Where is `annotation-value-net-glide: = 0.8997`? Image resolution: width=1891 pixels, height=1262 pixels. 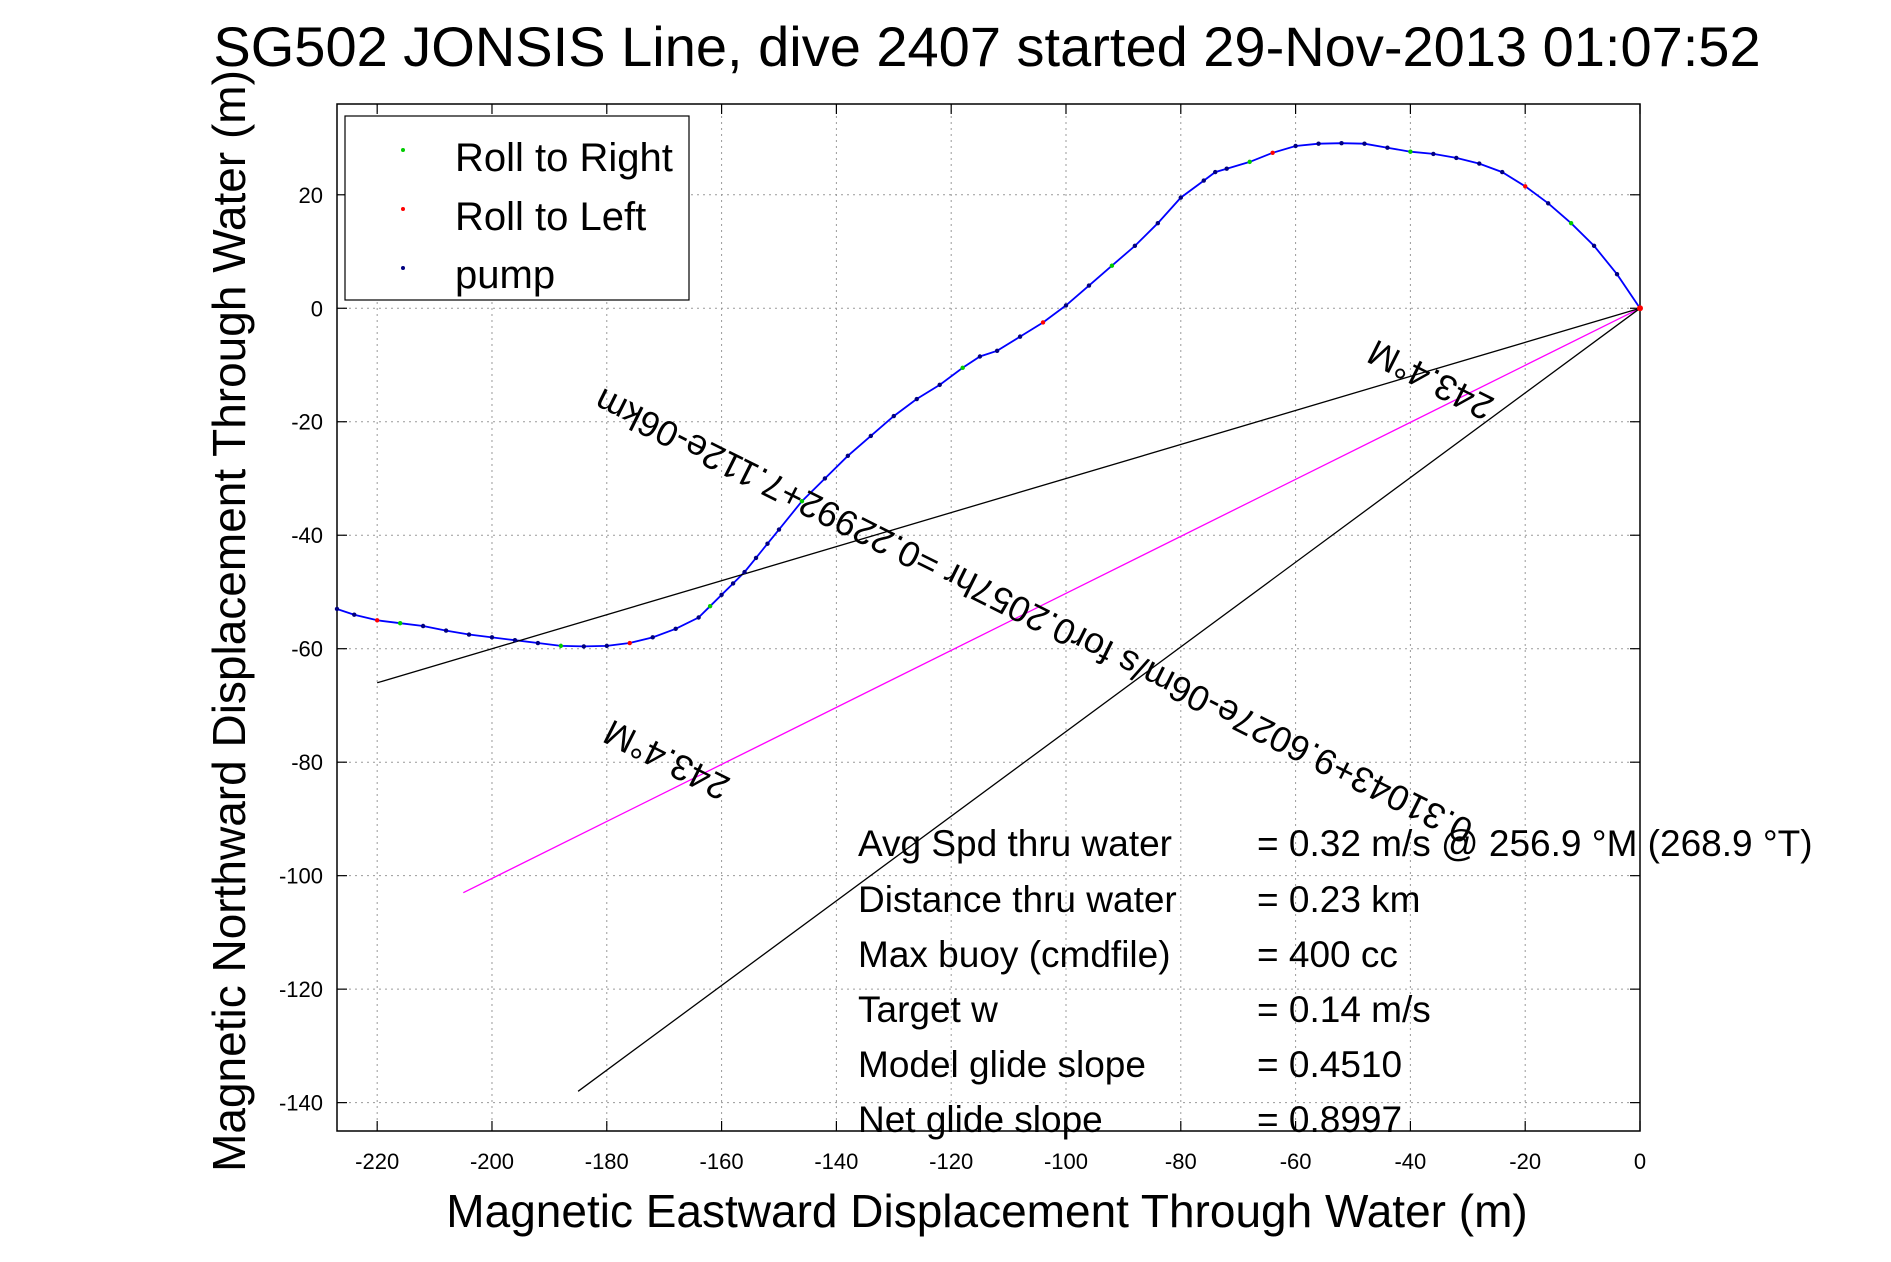
annotation-value-net-glide: = 0.8997 is located at coordinates (1329, 1119).